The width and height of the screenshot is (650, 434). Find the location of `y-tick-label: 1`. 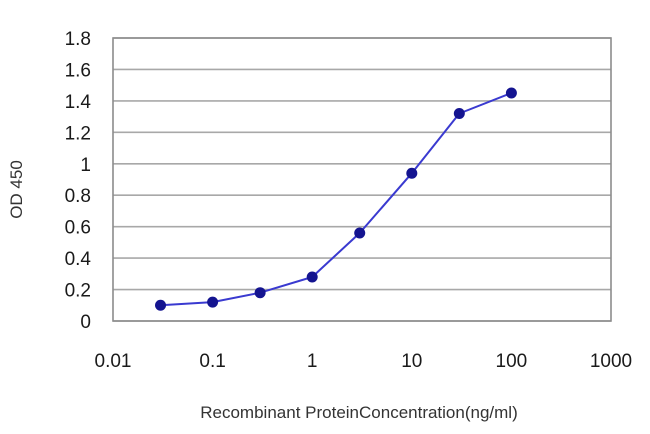

y-tick-label: 1 is located at coordinates (85, 165).